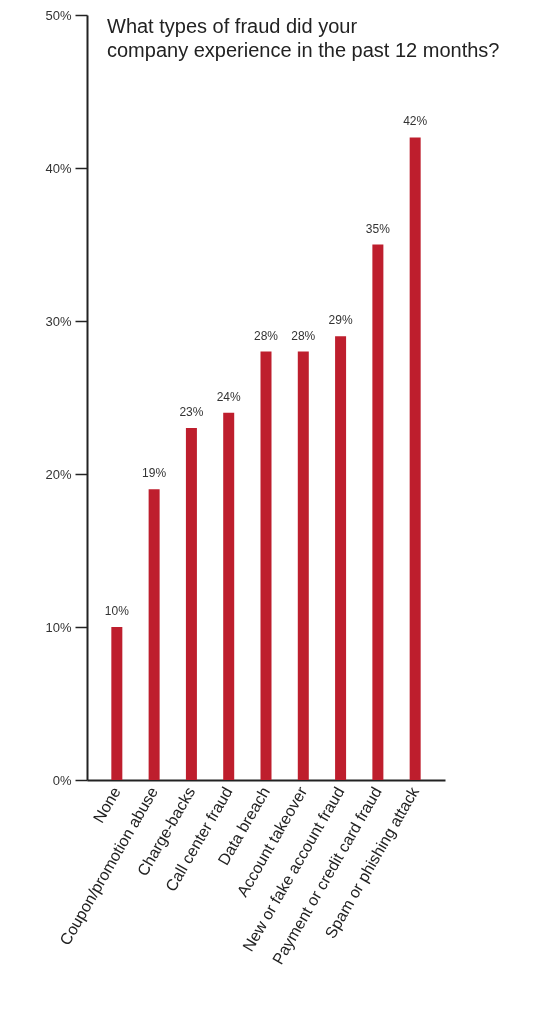 This screenshot has height=1027, width=544. What do you see at coordinates (191, 412) in the screenshot?
I see `data-label: 23%` at bounding box center [191, 412].